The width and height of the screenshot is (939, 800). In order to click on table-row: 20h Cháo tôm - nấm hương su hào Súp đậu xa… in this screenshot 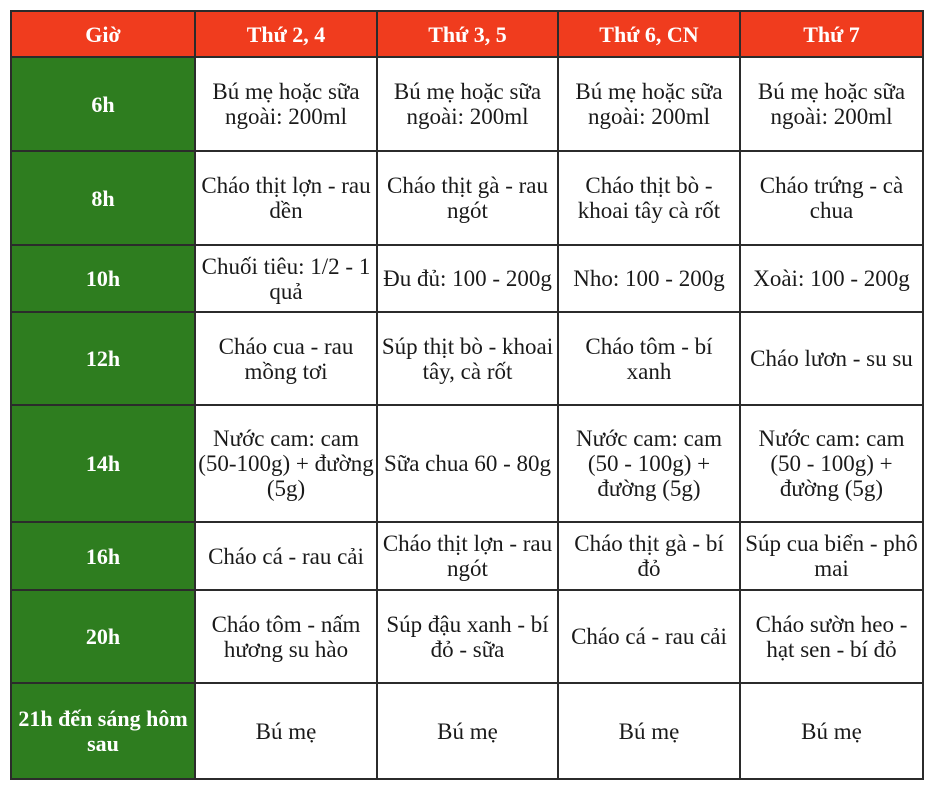, I will do `click(467, 636)`.